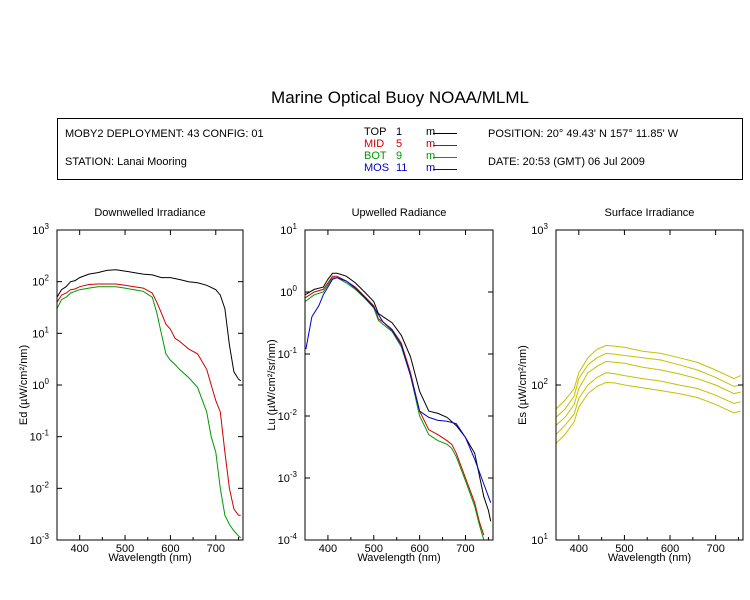  I want to click on chart-title: Downwelled Irradiance, so click(149, 213).